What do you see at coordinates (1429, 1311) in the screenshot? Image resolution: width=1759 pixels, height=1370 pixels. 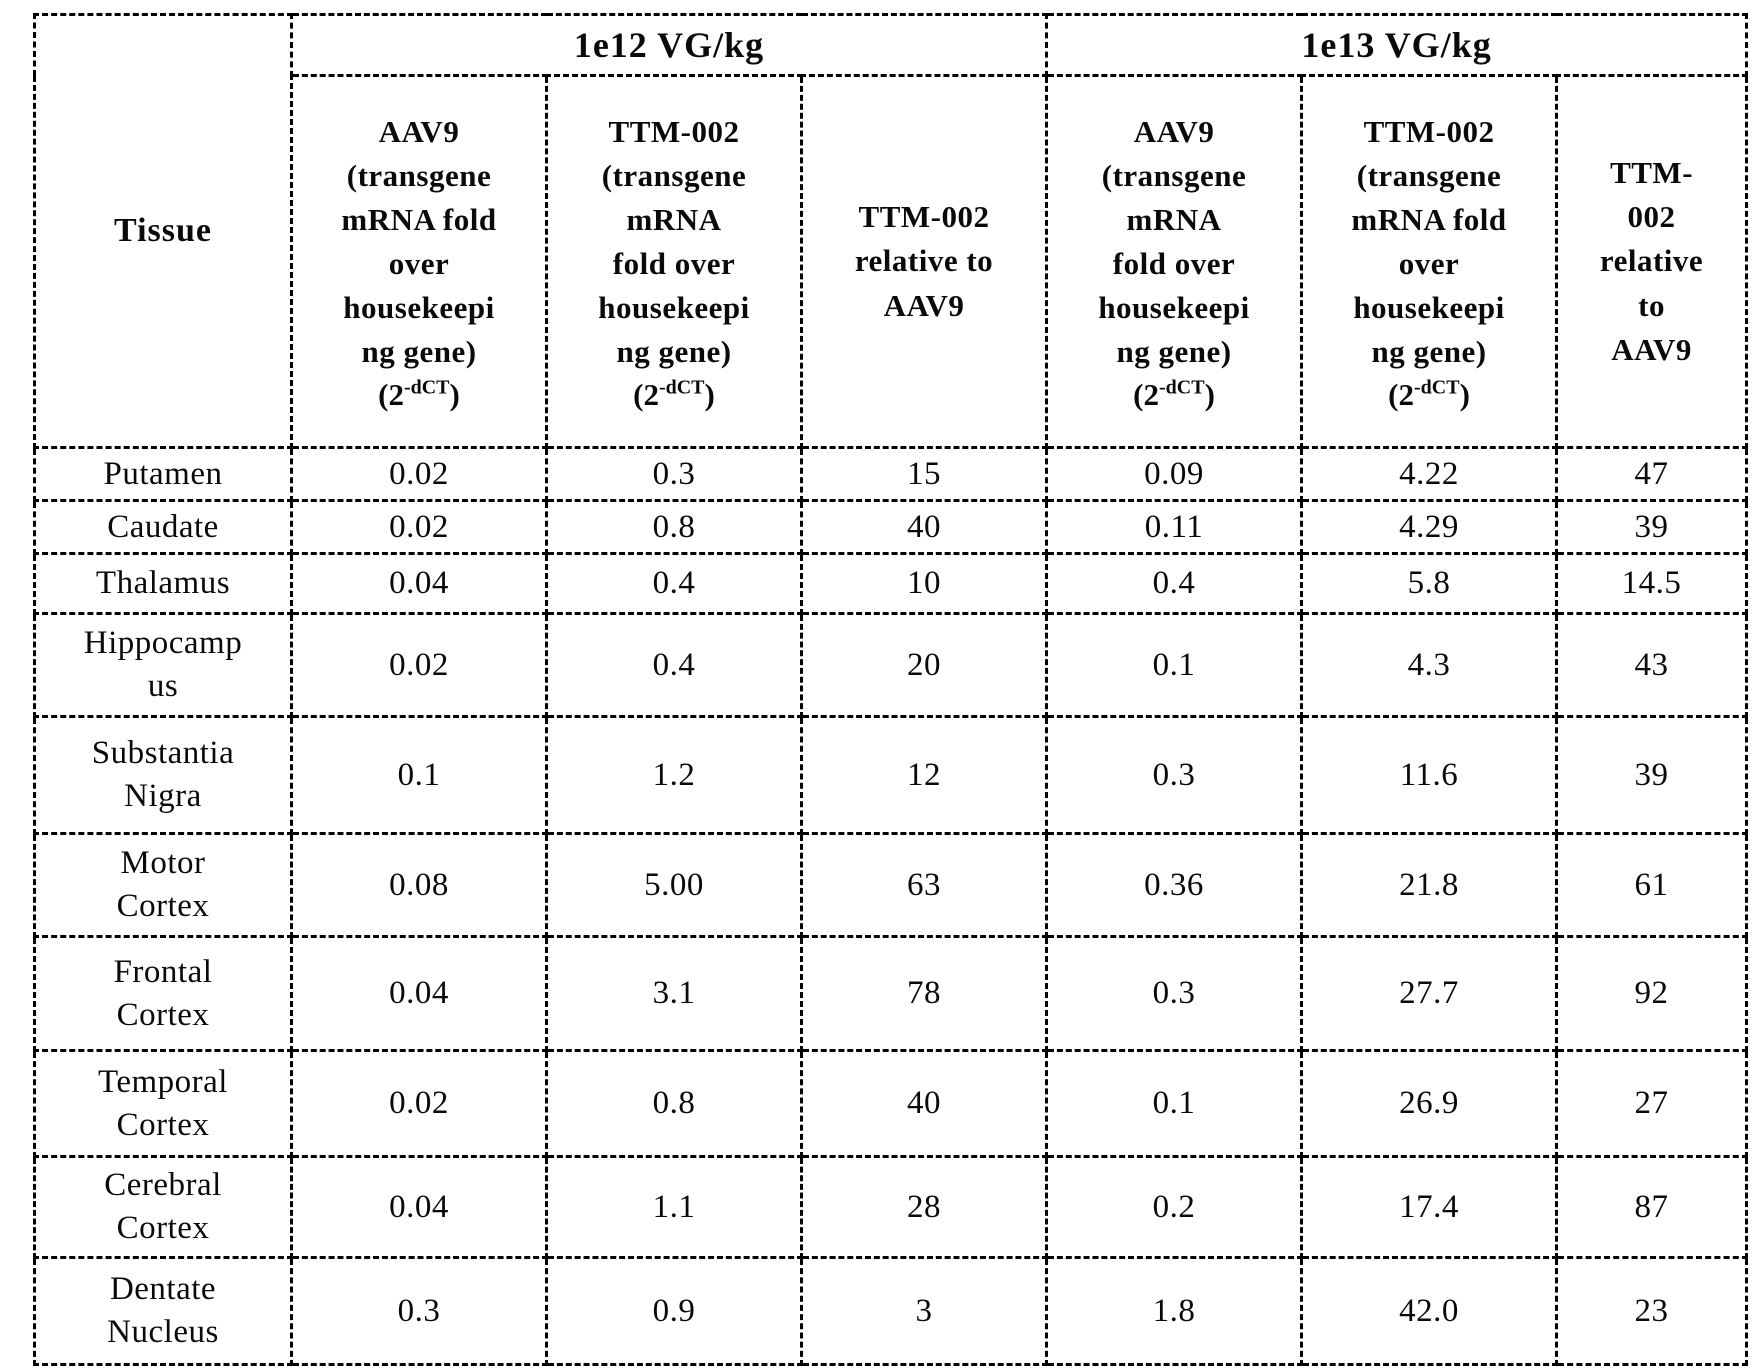 I see `value-cell: 42.0` at bounding box center [1429, 1311].